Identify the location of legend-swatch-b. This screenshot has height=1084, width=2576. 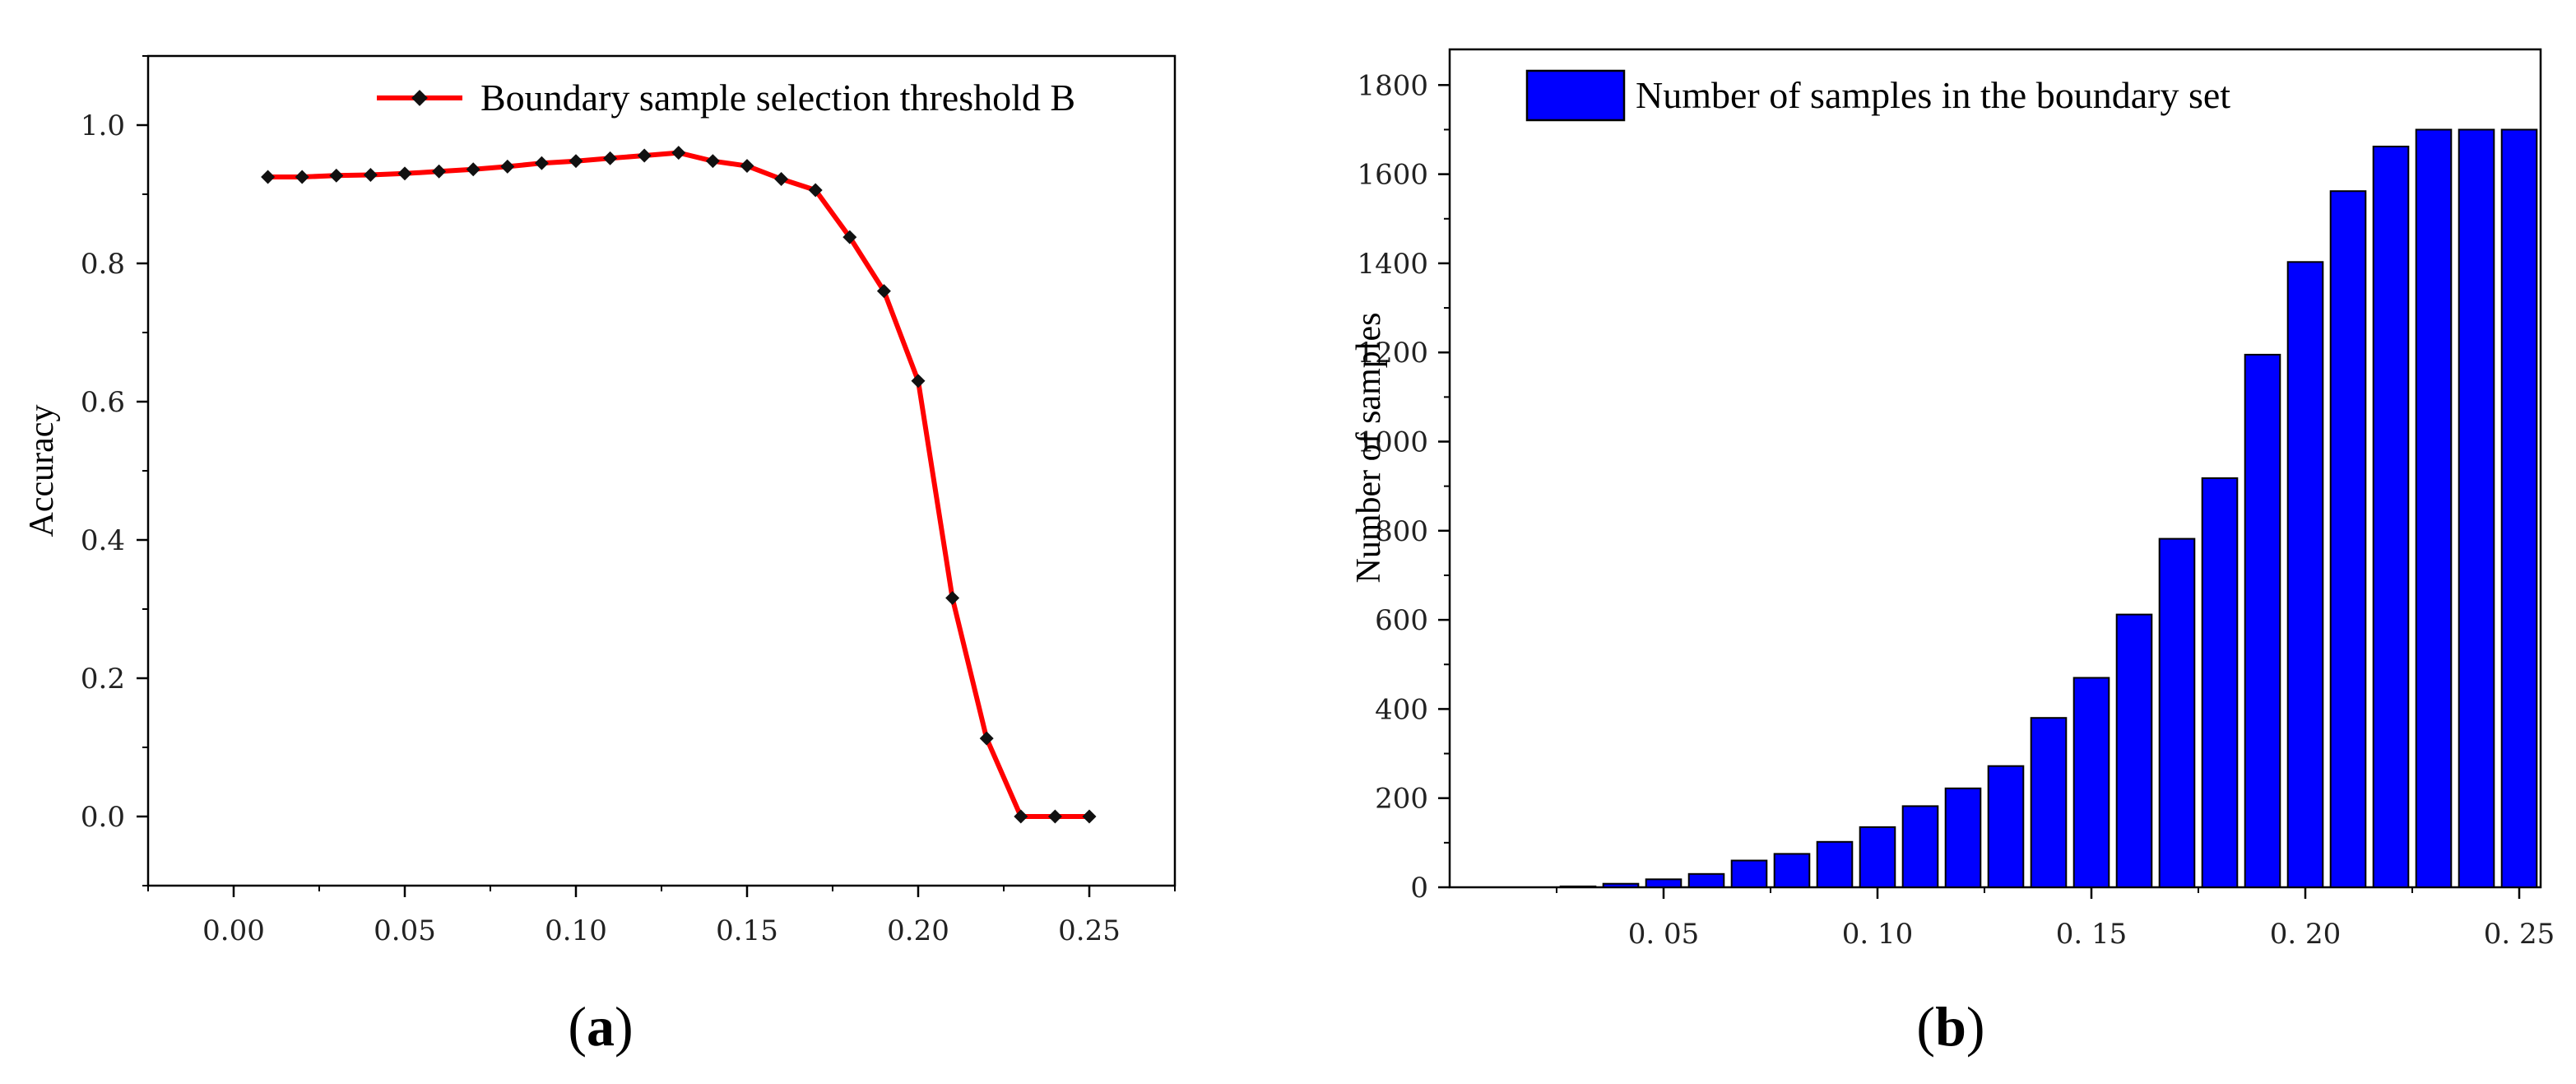
(1575, 95).